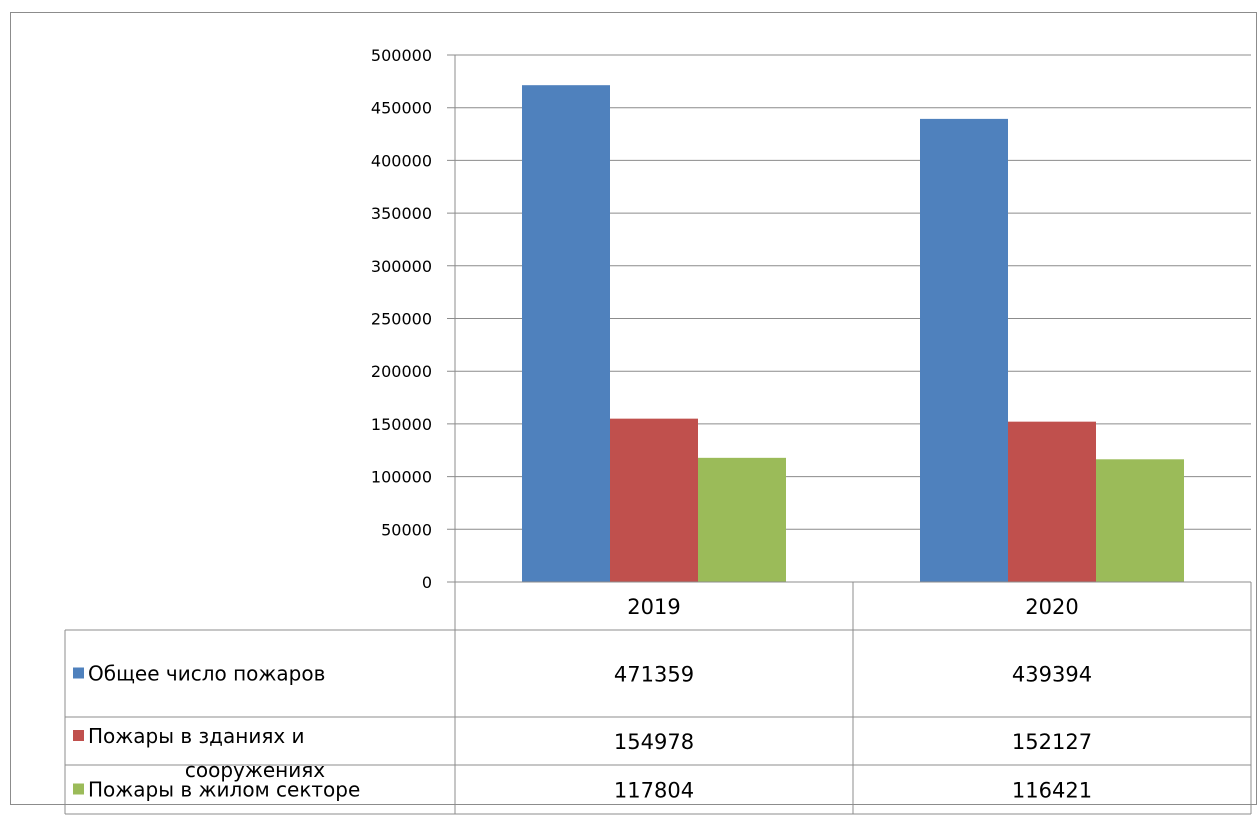 Image resolution: width=1259 pixels, height=820 pixels. I want to click on y-tick-label: 350000, so click(401, 213).